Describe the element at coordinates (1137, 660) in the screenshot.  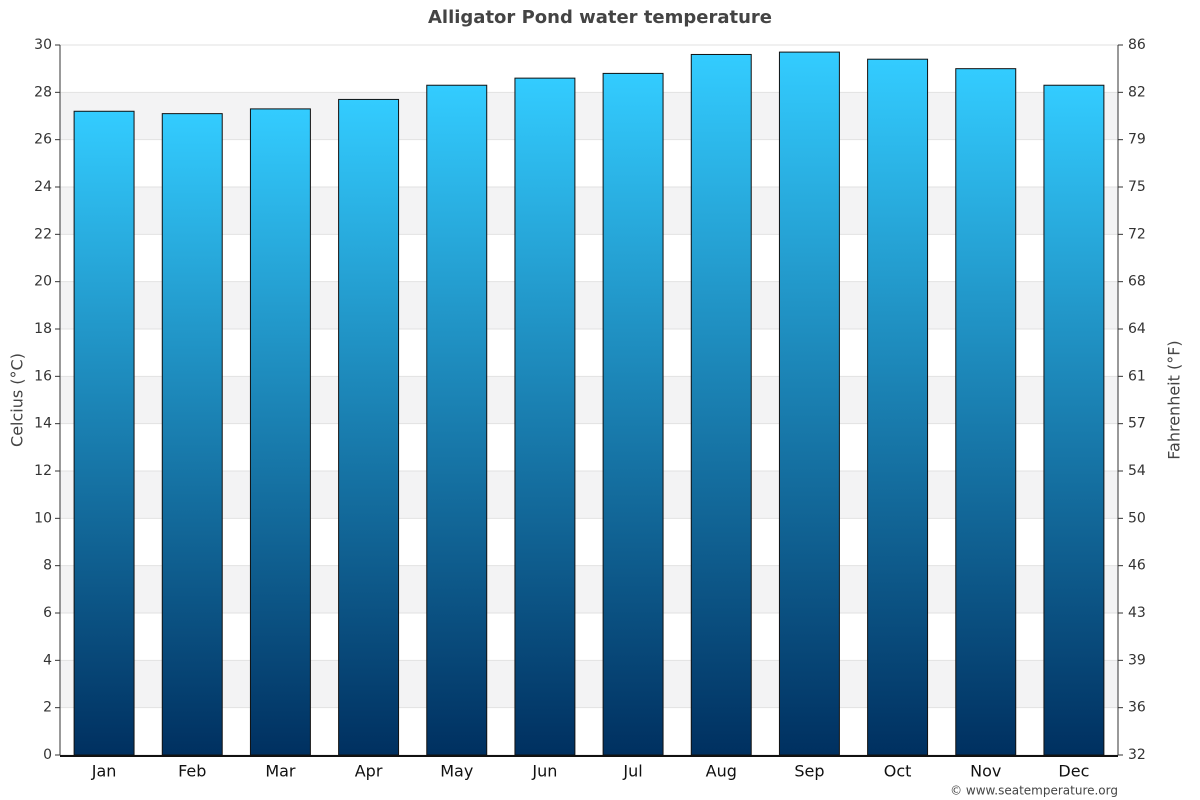
I see `y2-tick-label: 39` at that location.